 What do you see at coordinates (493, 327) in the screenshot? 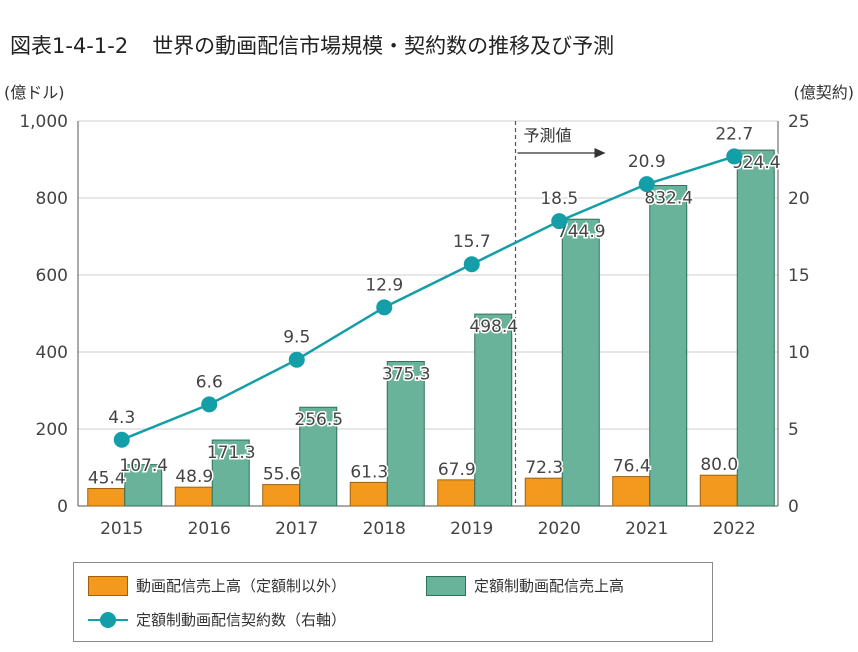
I see `data-label-subscription: 498.4` at bounding box center [493, 327].